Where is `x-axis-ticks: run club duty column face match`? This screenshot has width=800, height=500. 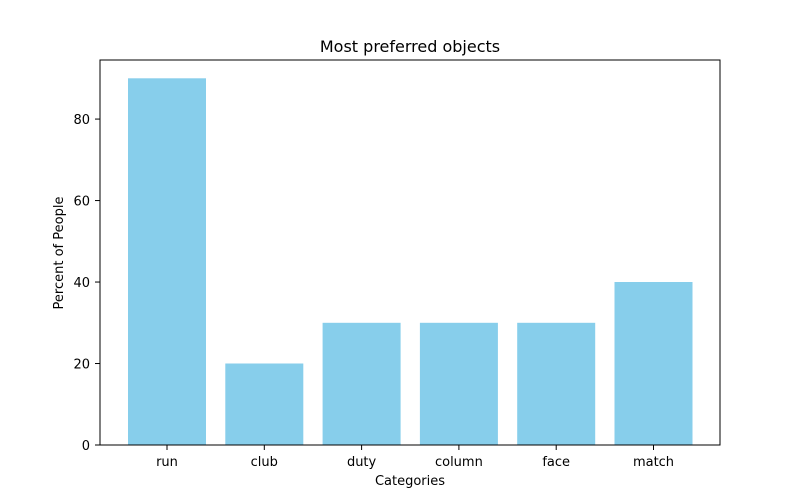
x-axis-ticks: run club duty column face match is located at coordinates (415, 457).